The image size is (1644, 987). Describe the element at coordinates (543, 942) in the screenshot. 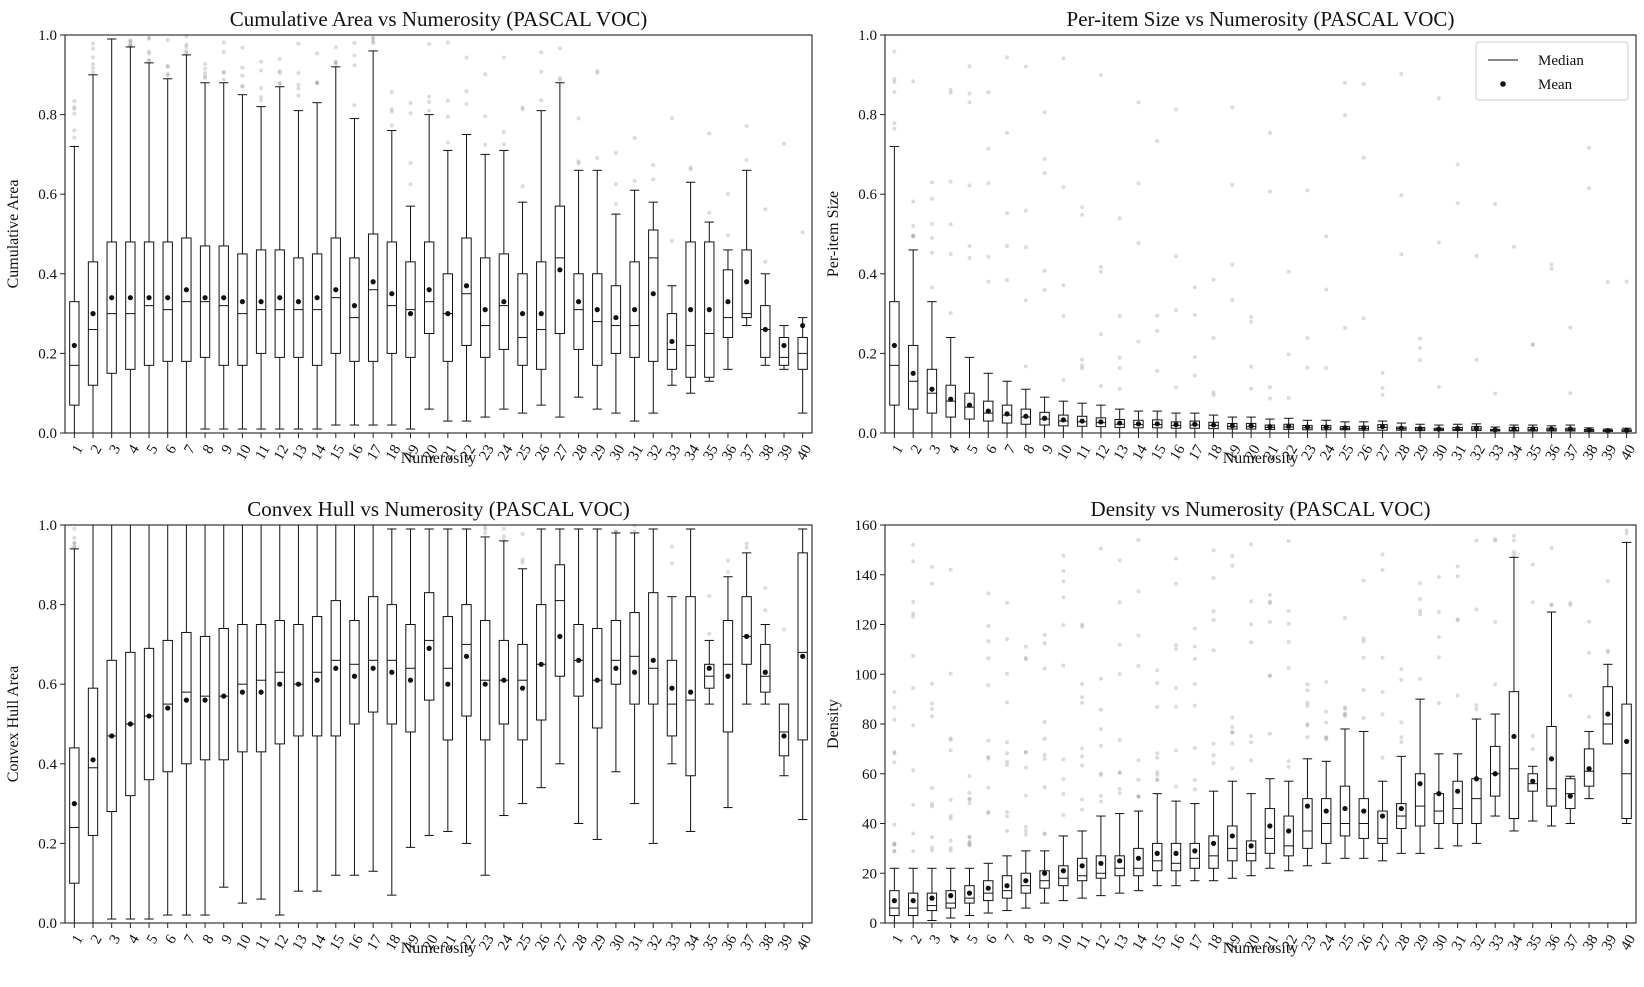

I see `x-tick-label: 26` at that location.